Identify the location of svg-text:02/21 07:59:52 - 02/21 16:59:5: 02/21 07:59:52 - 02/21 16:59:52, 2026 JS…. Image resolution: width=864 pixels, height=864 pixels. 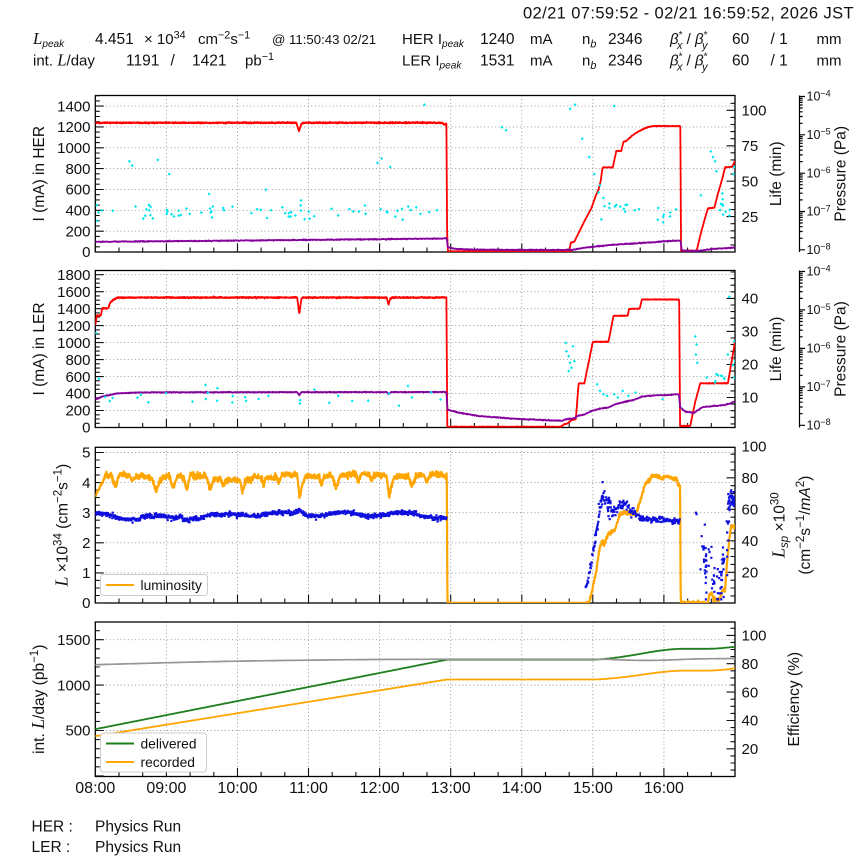
(688, 14).